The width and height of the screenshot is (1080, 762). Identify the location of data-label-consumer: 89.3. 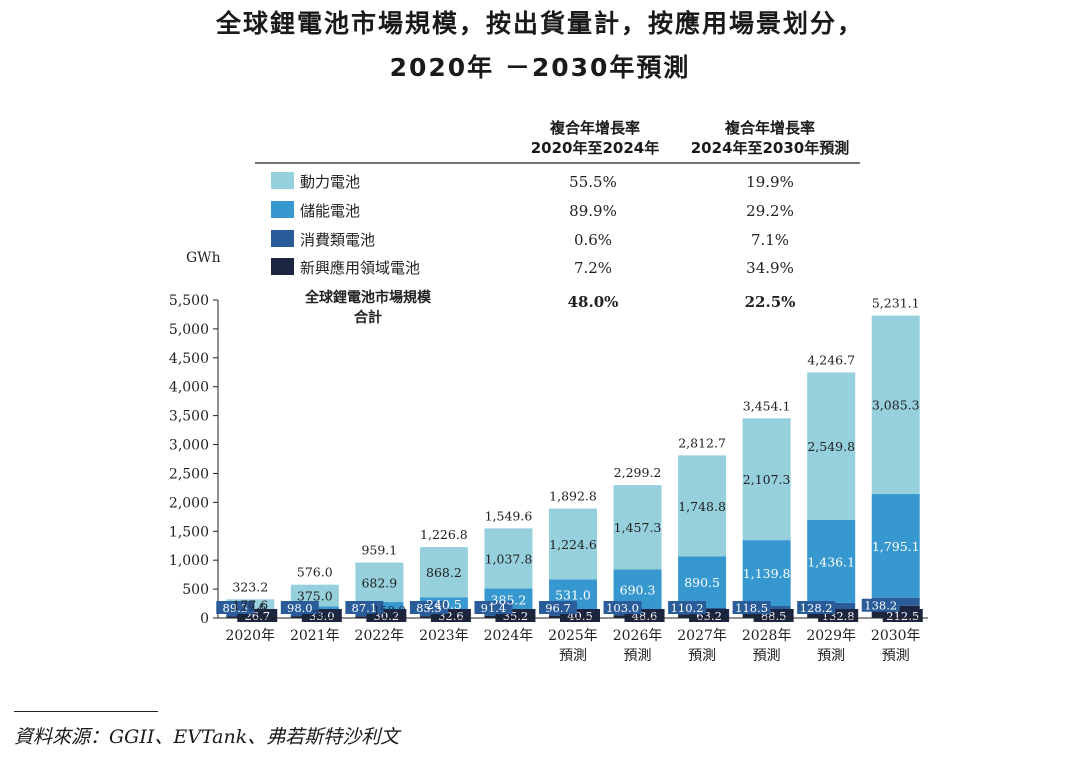
(235, 608).